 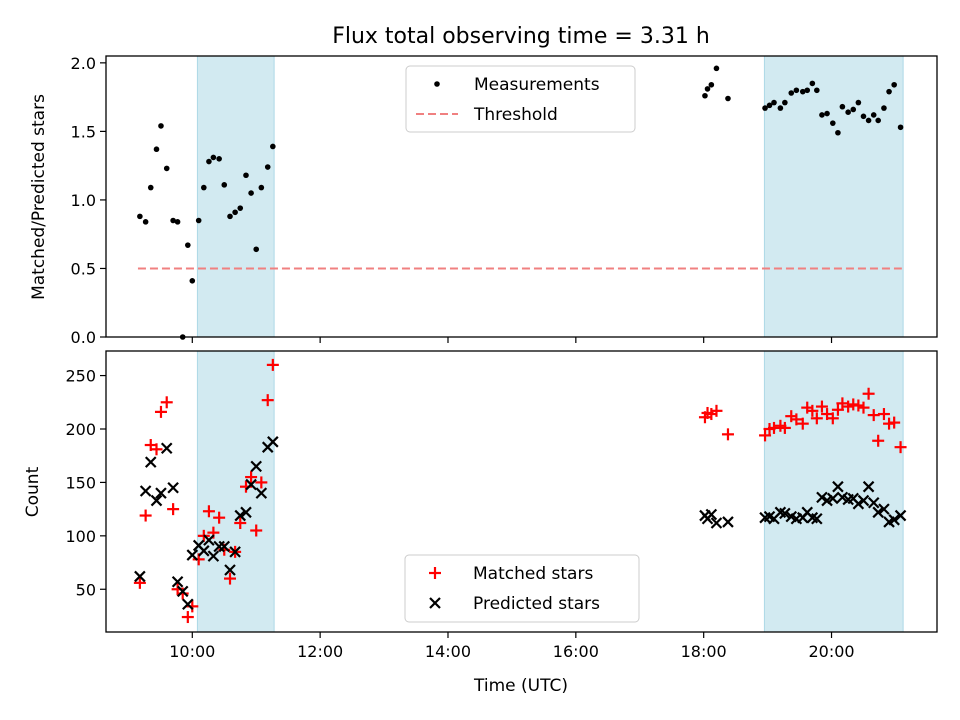 What do you see at coordinates (533, 574) in the screenshot?
I see `legend-matched-label: Matched stars` at bounding box center [533, 574].